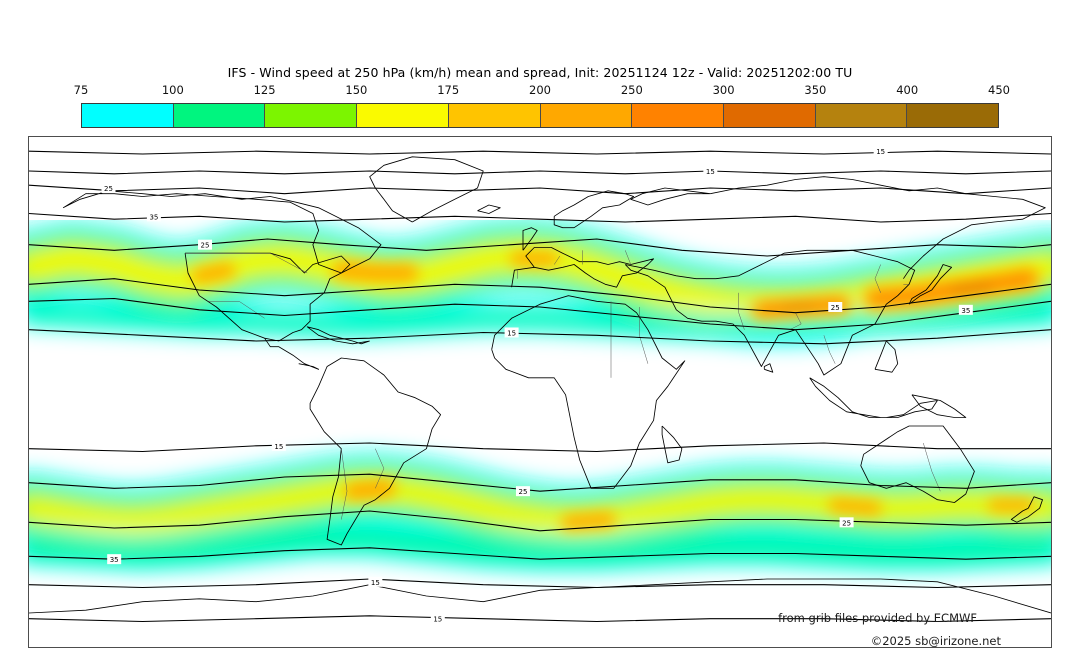  What do you see at coordinates (631, 90) in the screenshot?
I see `colorbar-tick-250: 250` at bounding box center [631, 90].